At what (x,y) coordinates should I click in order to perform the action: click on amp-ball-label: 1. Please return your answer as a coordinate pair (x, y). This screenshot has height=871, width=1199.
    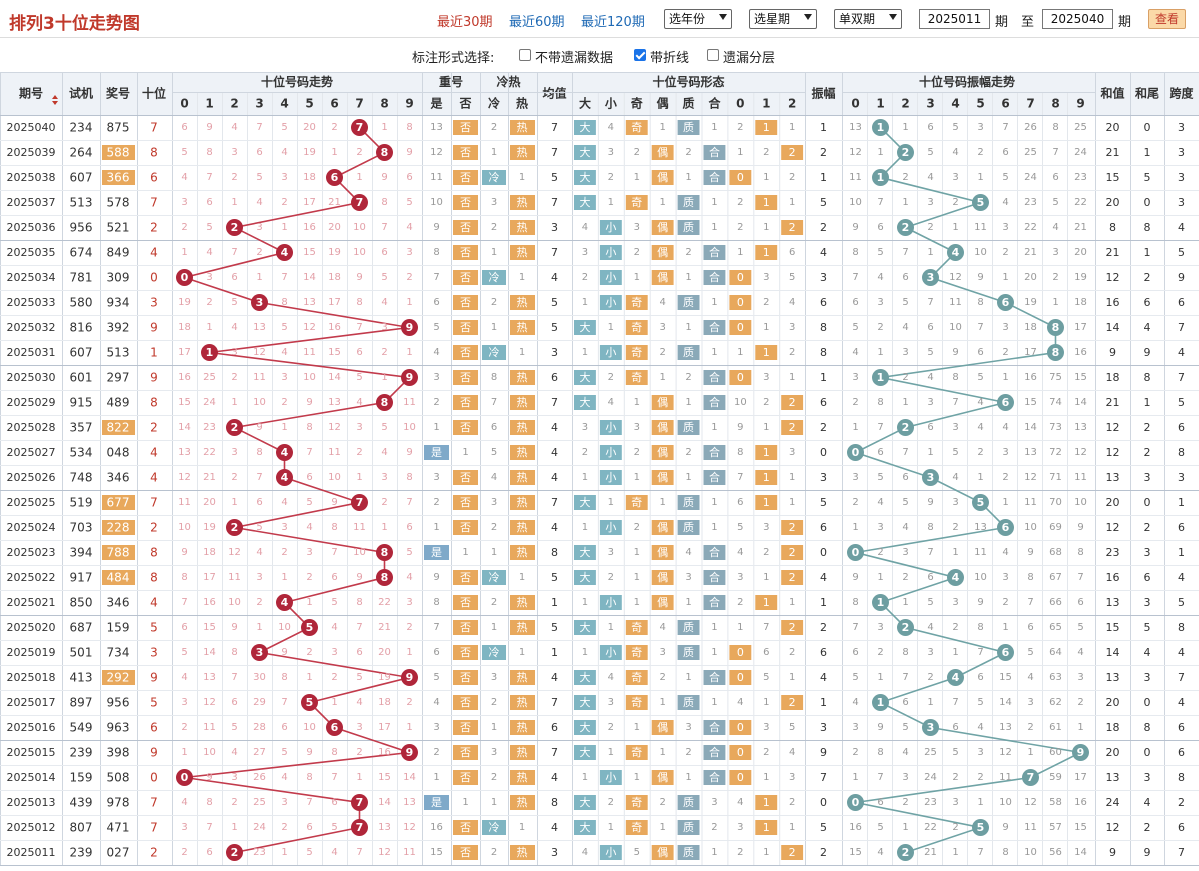
    Looking at the image, I should click on (881, 127).